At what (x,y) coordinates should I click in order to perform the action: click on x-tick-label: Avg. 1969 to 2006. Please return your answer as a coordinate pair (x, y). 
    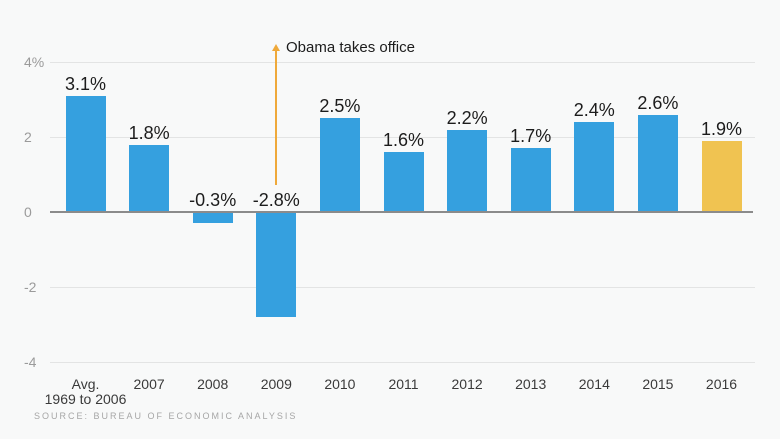
    Looking at the image, I should click on (85, 391).